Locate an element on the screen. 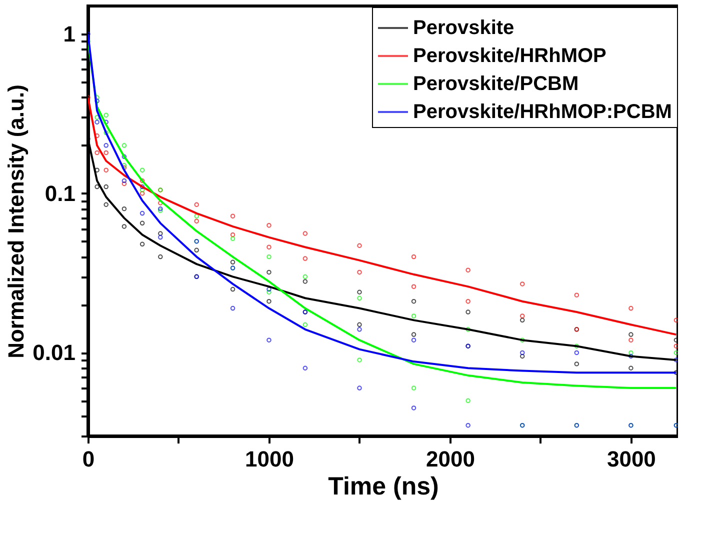 The width and height of the screenshot is (701, 543). legend-label: Perovskite/HRhMOP is located at coordinates (509, 56).